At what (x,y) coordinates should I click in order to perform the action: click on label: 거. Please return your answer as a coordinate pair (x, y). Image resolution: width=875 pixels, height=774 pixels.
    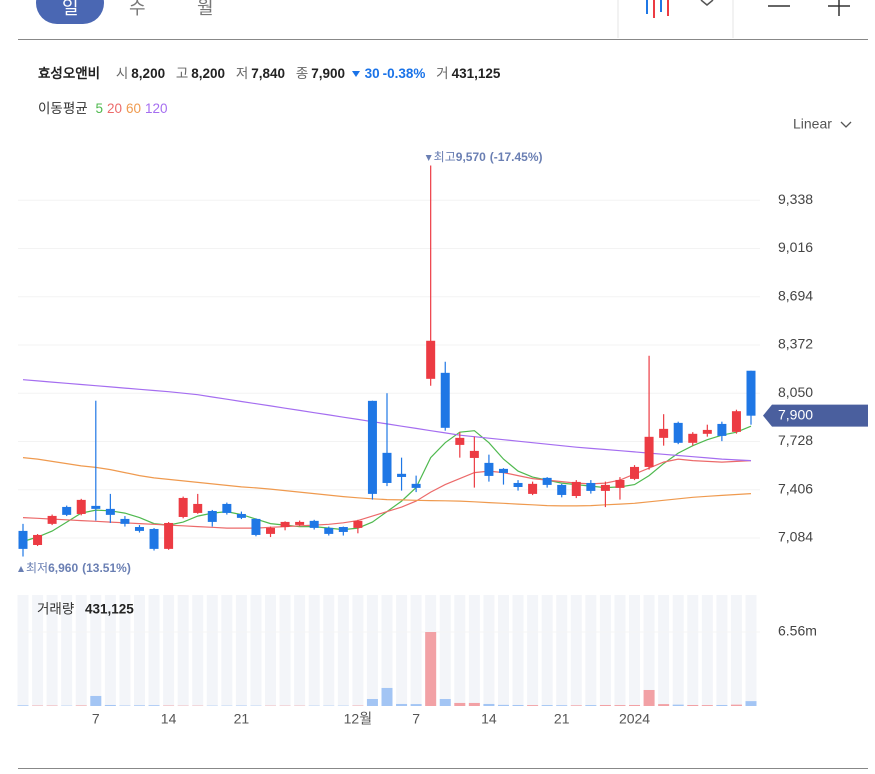
    Looking at the image, I should click on (442, 73).